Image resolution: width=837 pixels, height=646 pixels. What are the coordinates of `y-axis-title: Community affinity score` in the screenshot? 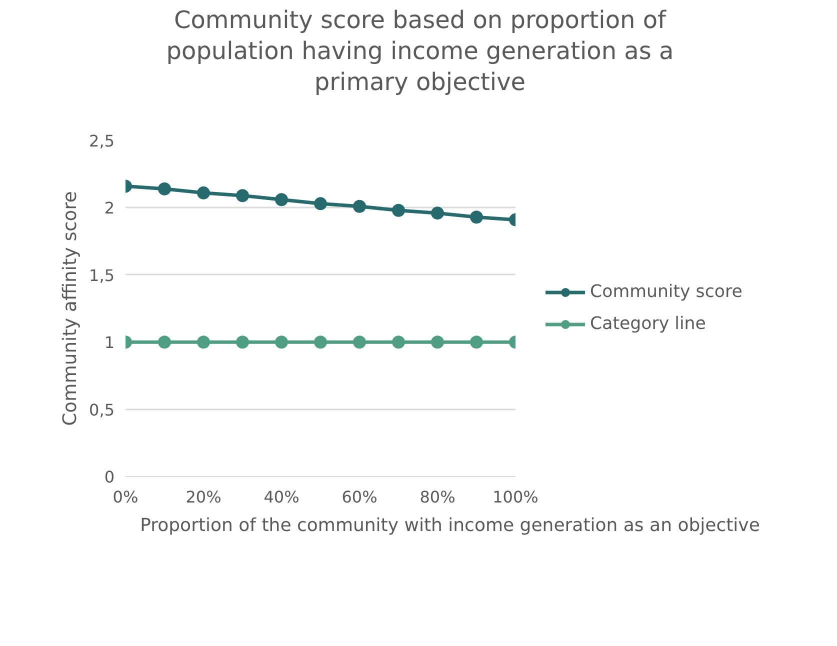 It's located at (71, 308).